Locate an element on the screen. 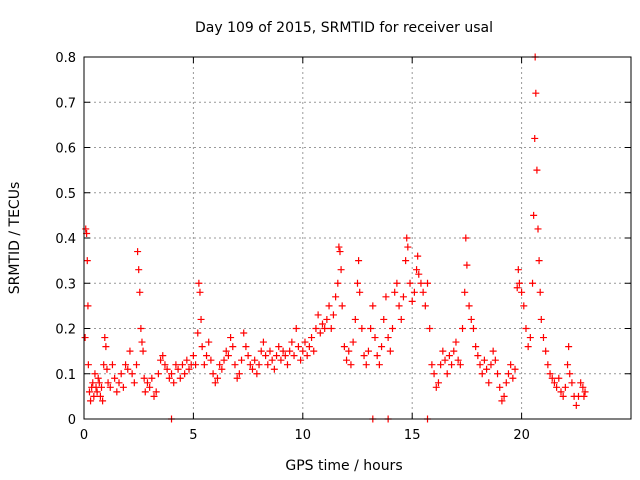 The width and height of the screenshot is (640, 480). y-tick-label: 0.1 is located at coordinates (65, 375).